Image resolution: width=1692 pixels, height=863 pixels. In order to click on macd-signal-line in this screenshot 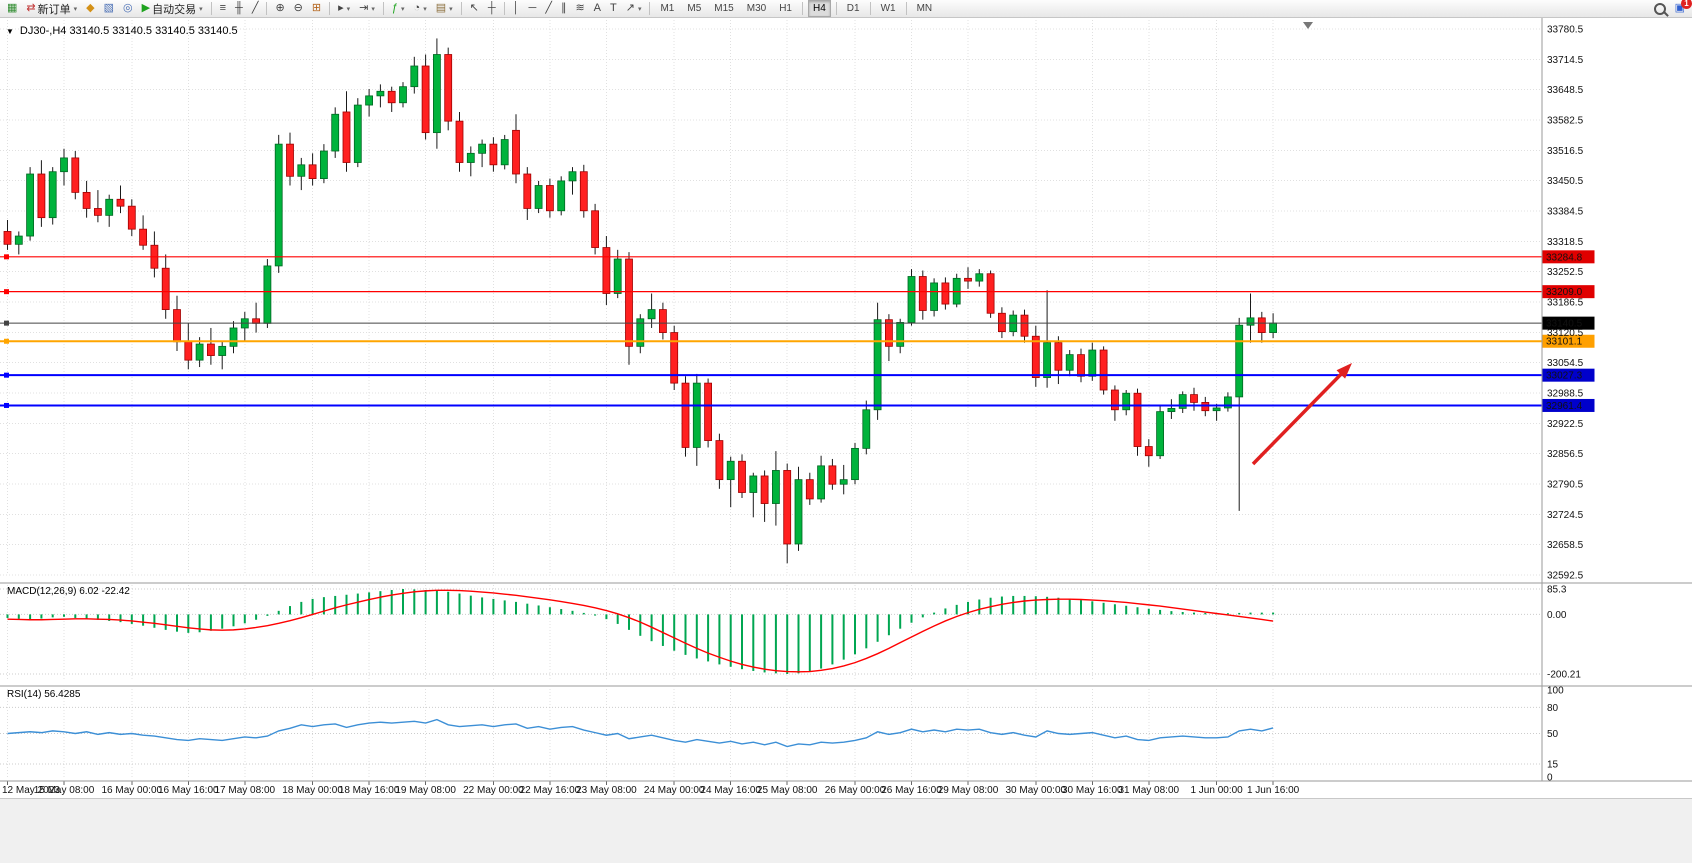, I will do `click(640, 631)`.